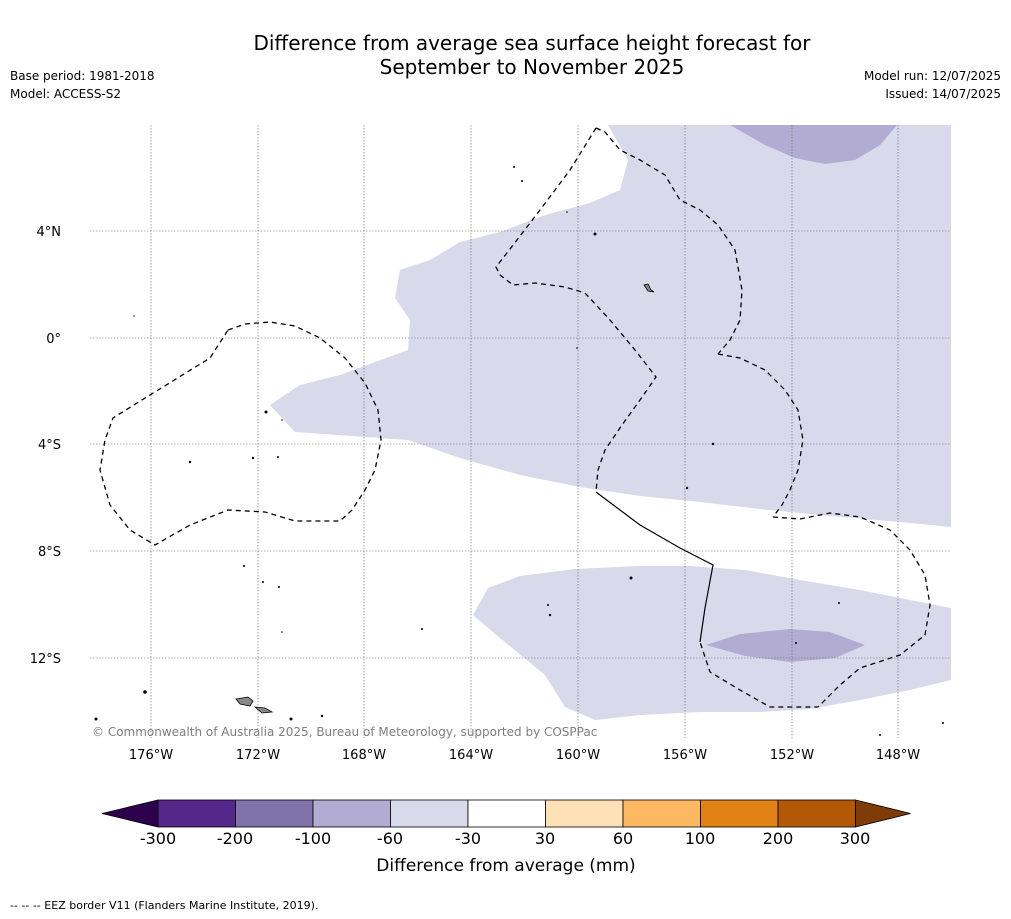 This screenshot has height=919, width=1011. Describe the element at coordinates (649, 288) in the screenshot. I see `island-atoll` at that location.